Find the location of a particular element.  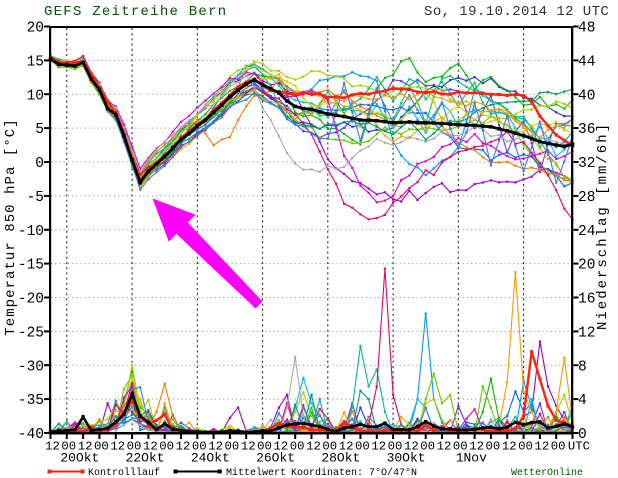

svg-text: -30 is located at coordinates (31, 367).